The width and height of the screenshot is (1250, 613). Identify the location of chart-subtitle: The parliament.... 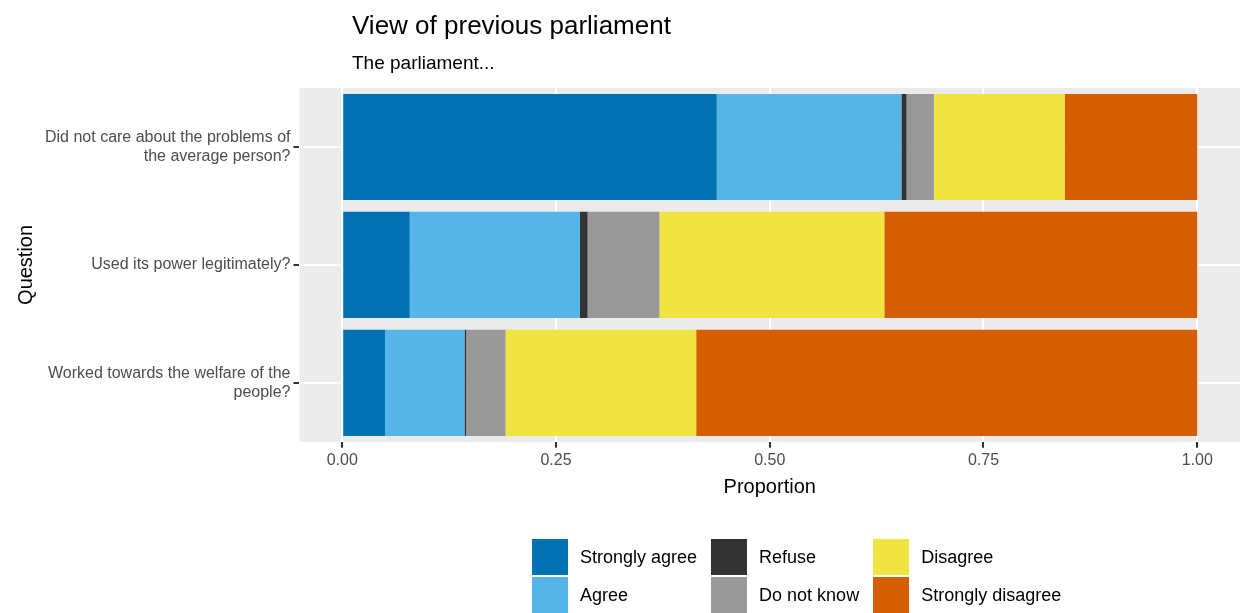
(423, 63).